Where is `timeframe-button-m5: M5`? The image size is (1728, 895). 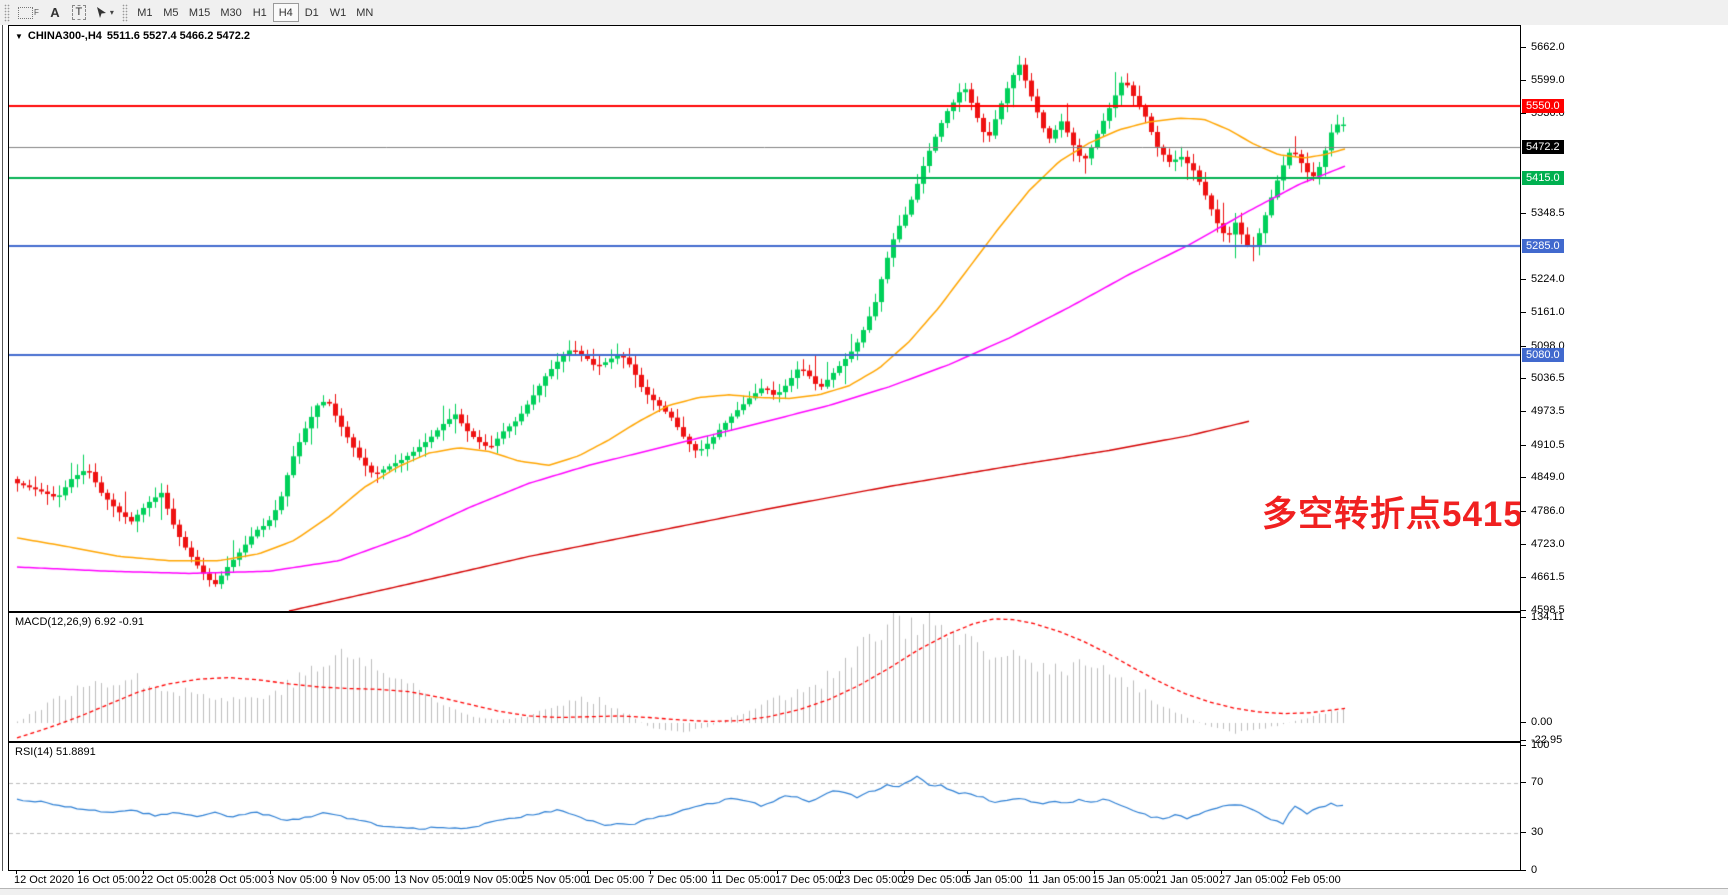 timeframe-button-m5: M5 is located at coordinates (171, 12).